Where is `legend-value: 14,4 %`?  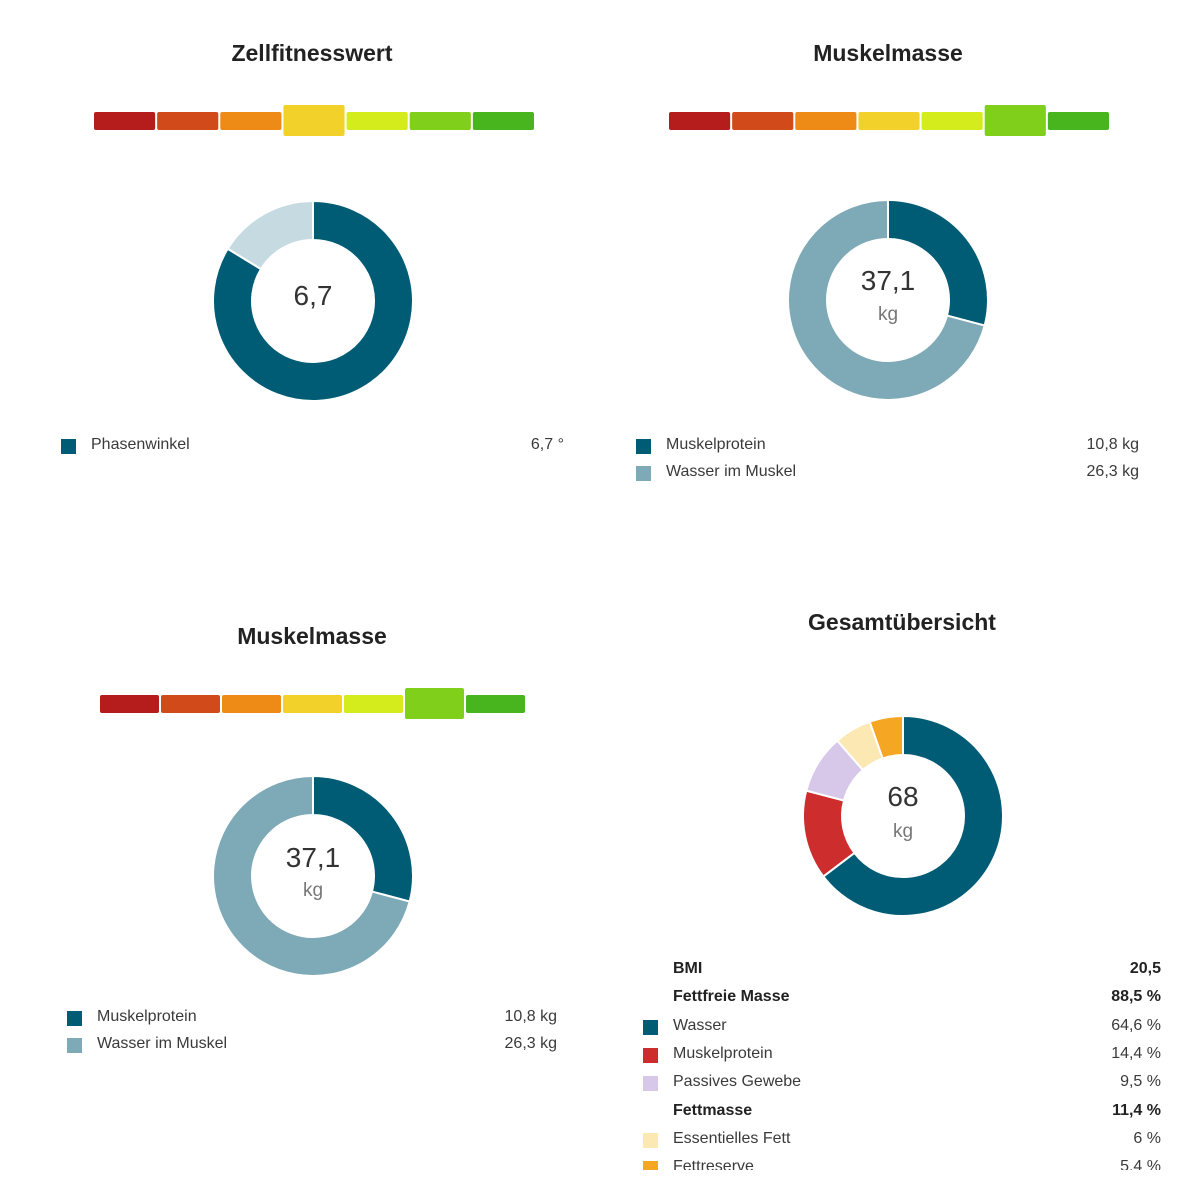 legend-value: 14,4 % is located at coordinates (1136, 1053).